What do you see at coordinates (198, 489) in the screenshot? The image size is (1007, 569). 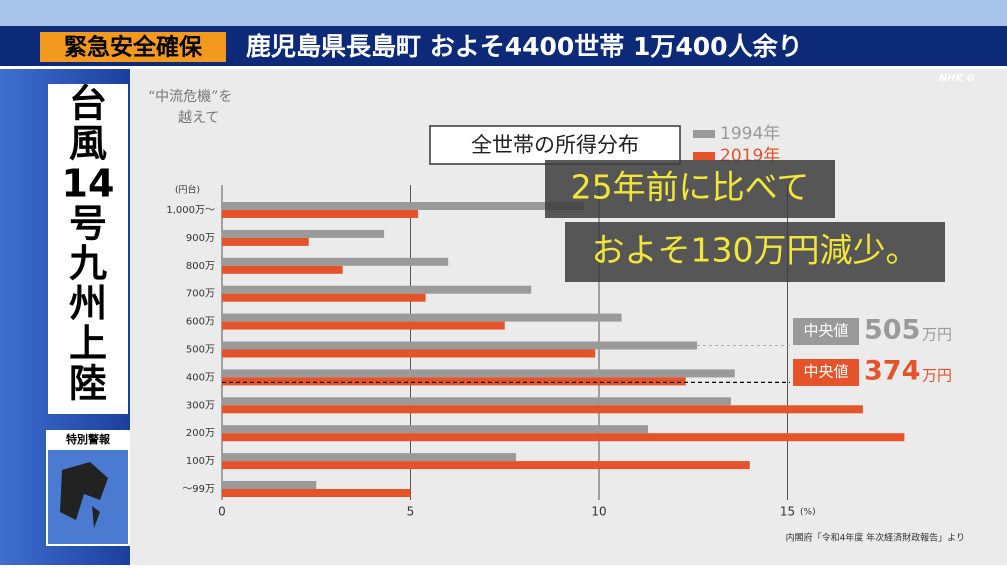 I see `y-tick-label: 〜99万` at bounding box center [198, 489].